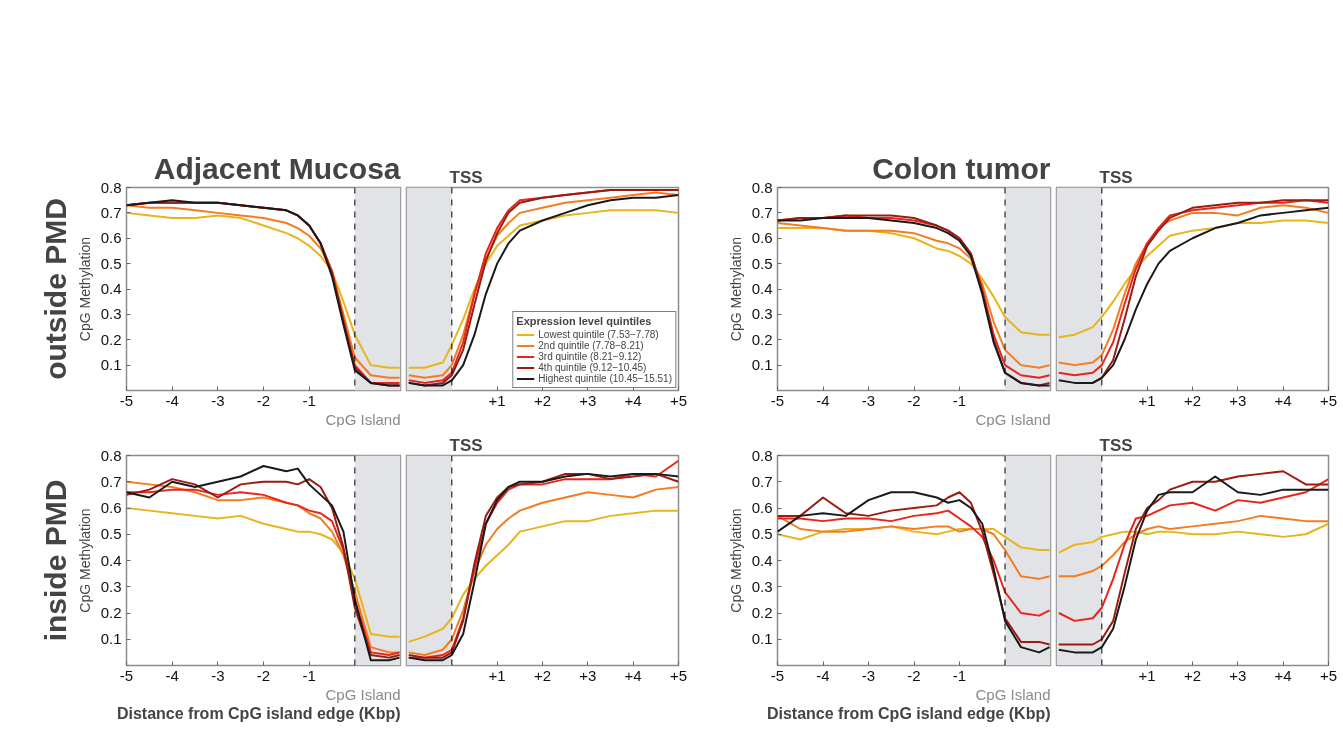 This screenshot has height=742, width=1343. What do you see at coordinates (584, 321) in the screenshot?
I see `legend-title: Expression level quintiles` at bounding box center [584, 321].